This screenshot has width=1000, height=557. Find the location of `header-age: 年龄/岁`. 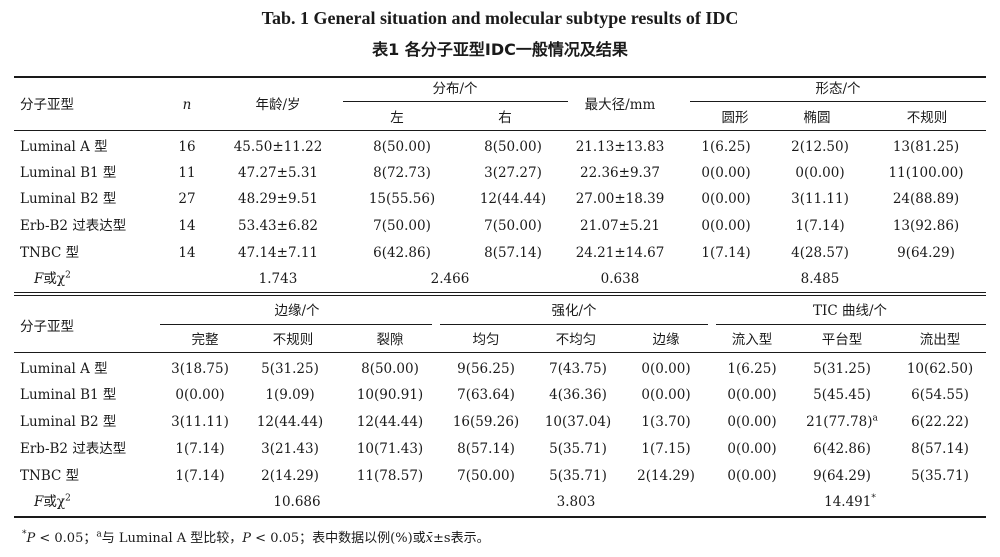

header-age: 年龄/岁 is located at coordinates (278, 105).